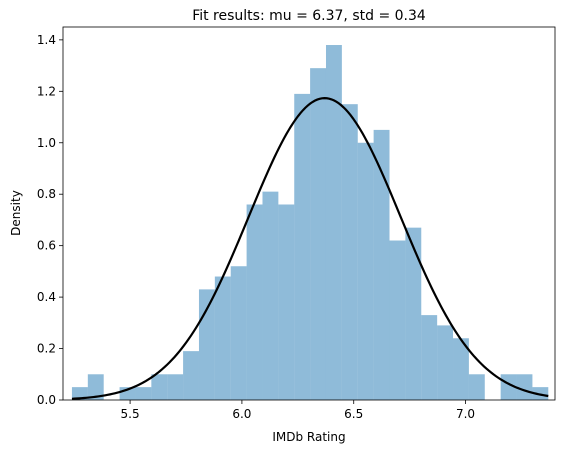  What do you see at coordinates (46, 246) in the screenshot?
I see `y-tick-label: 0.6` at bounding box center [46, 246].